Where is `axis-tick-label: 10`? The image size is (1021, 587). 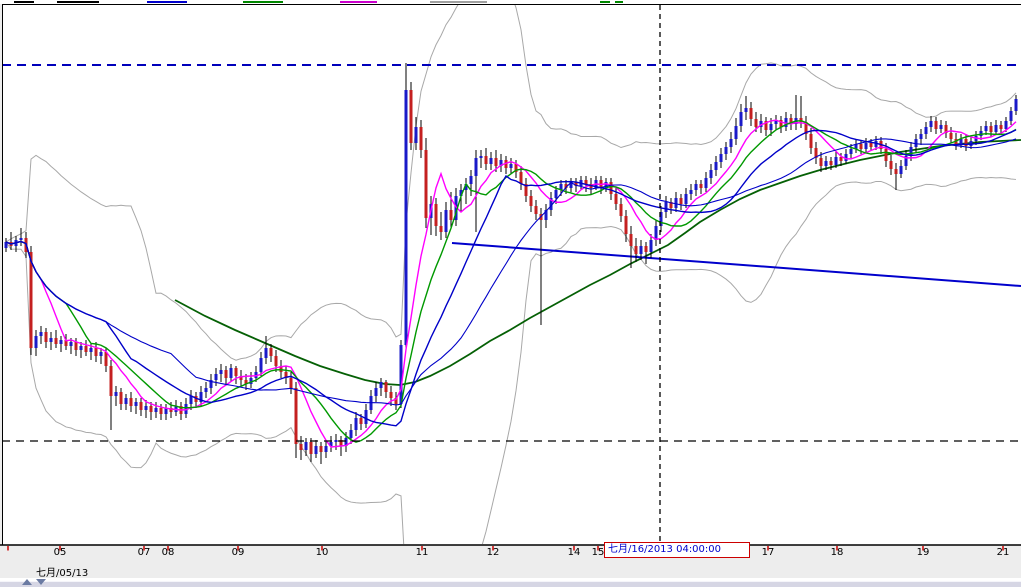
axis-tick-label: 10 is located at coordinates (322, 552).